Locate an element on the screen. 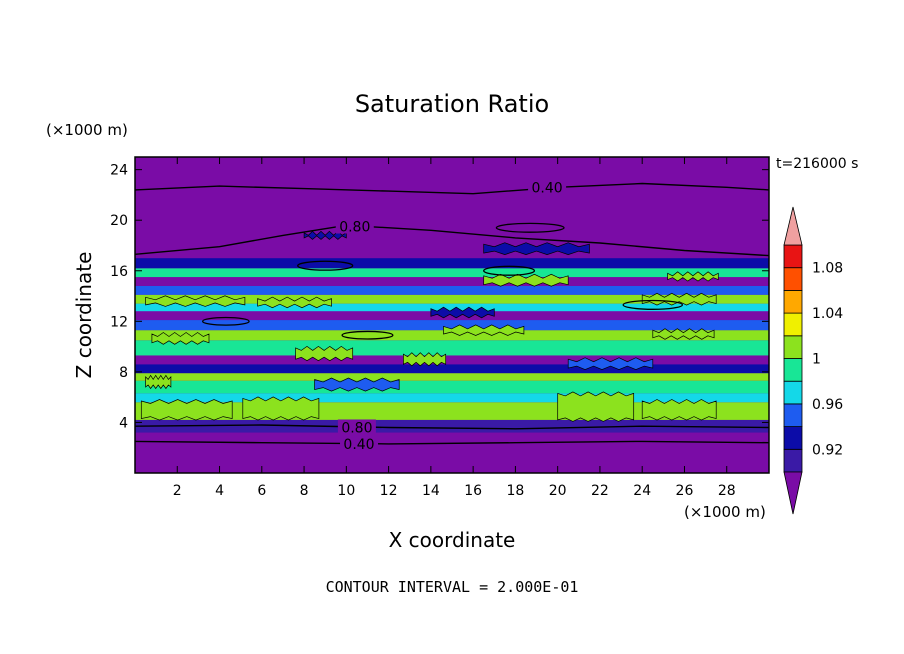 The image size is (904, 654). x-tick-label: 14 is located at coordinates (431, 491).